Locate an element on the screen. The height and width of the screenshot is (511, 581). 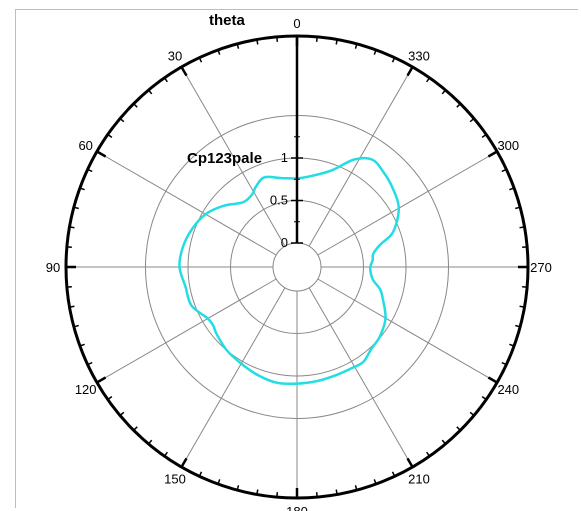
theta-tick-label-0: 0 is located at coordinates (296, 23).